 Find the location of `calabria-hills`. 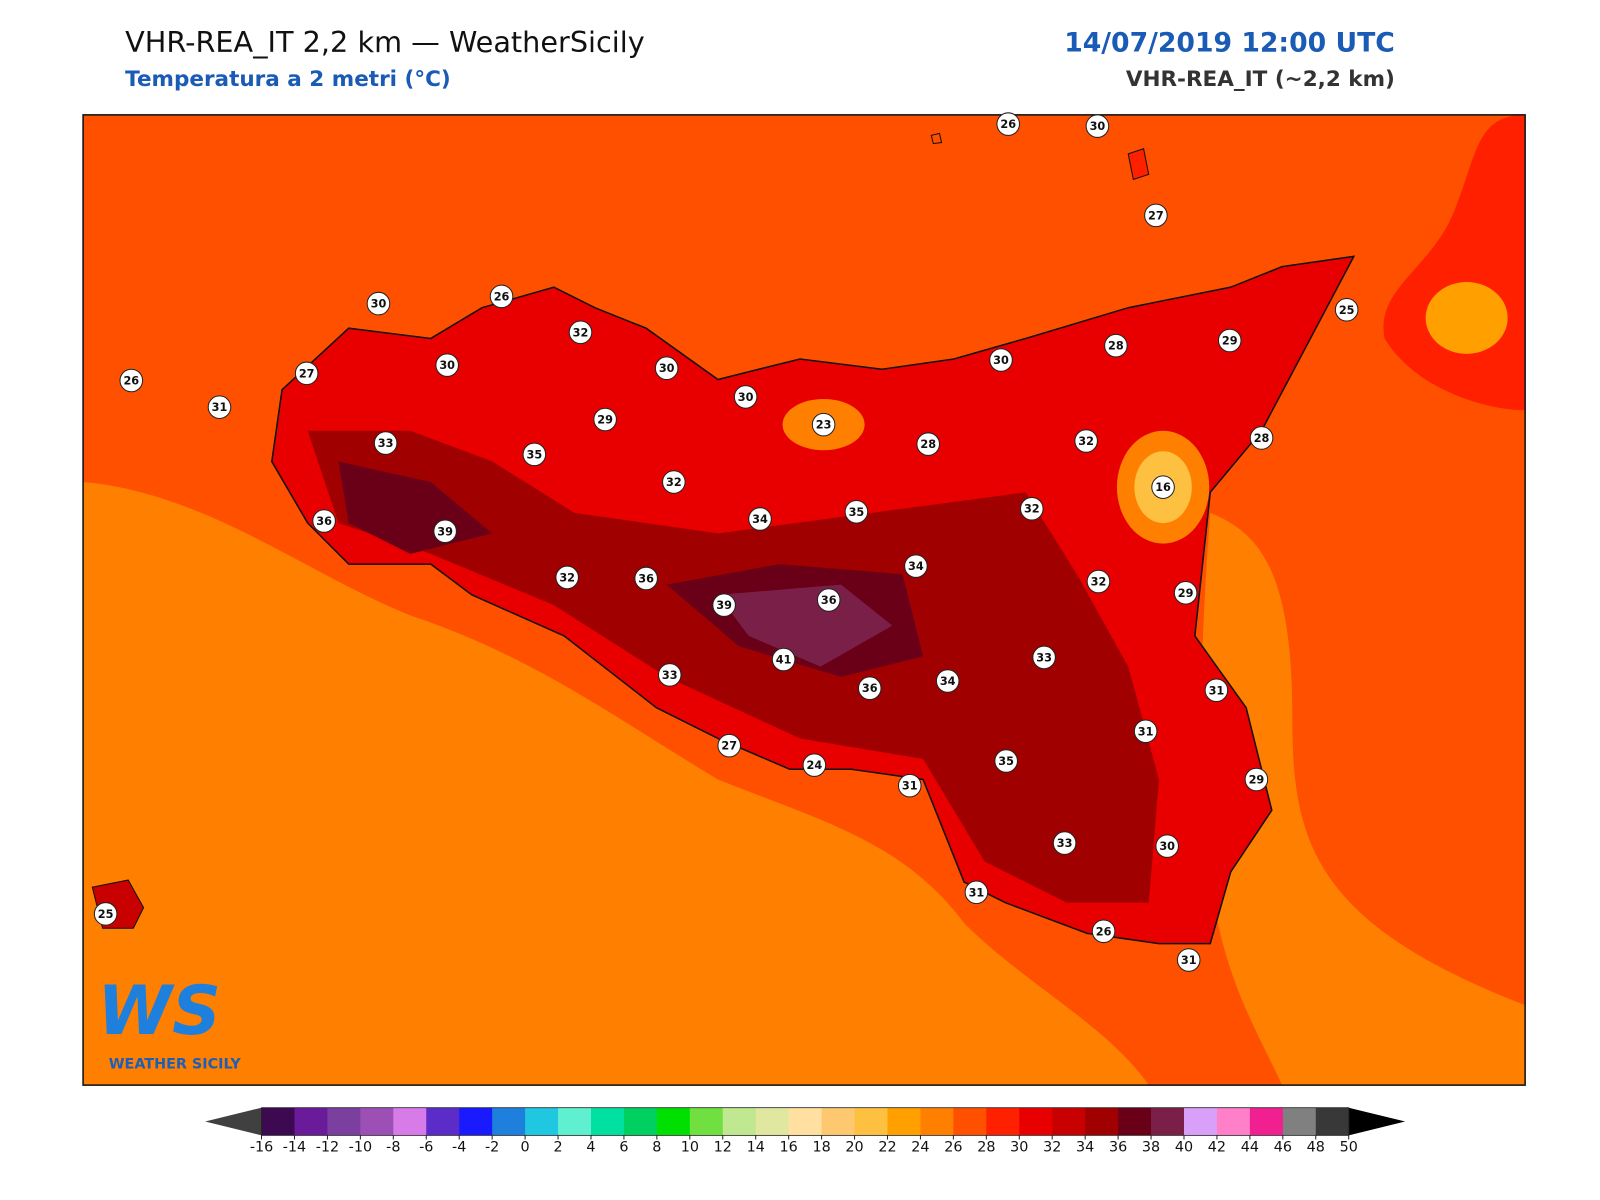

calabria-hills is located at coordinates (1466, 318).